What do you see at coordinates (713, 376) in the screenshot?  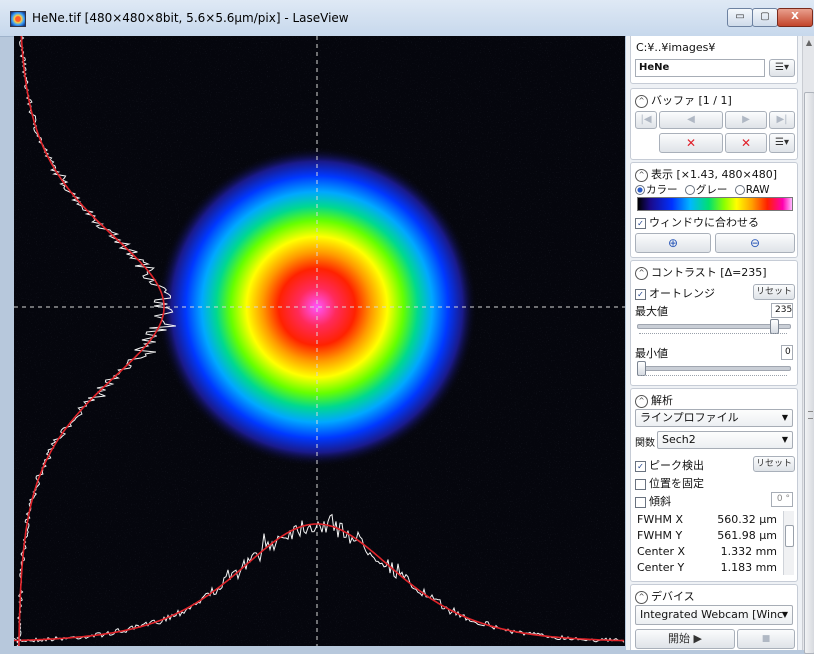 I see `min-slider-ticks` at bounding box center [713, 376].